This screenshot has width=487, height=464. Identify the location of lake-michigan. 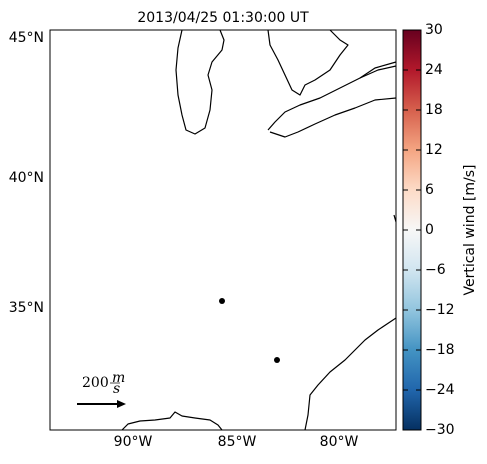
(200, 82).